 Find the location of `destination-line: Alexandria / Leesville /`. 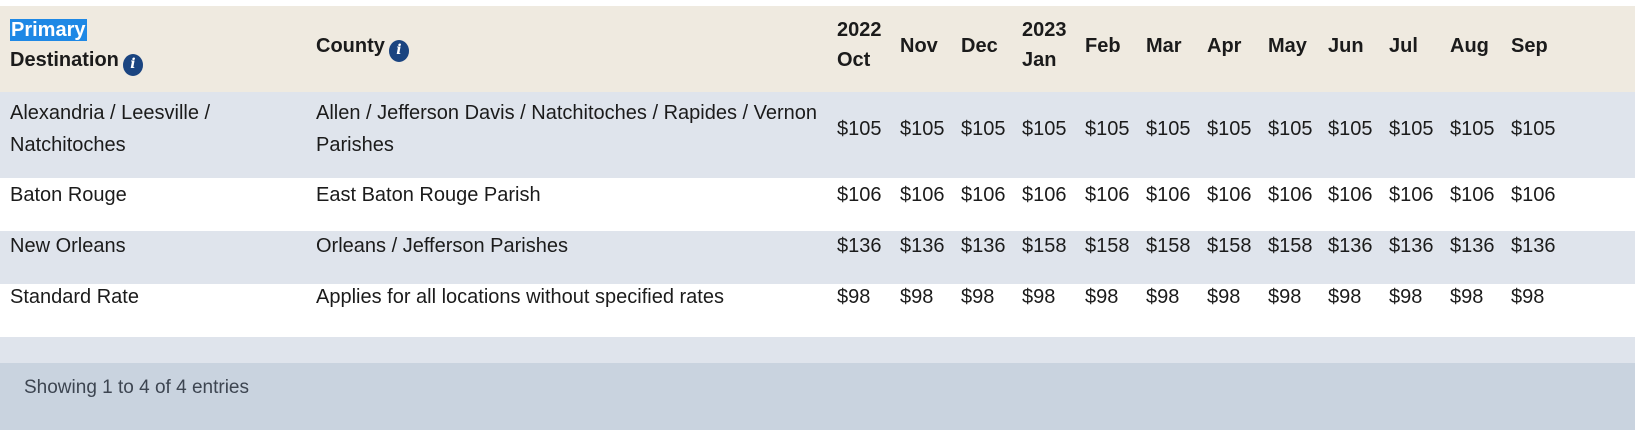

destination-line: Alexandria / Leesville / is located at coordinates (110, 113).